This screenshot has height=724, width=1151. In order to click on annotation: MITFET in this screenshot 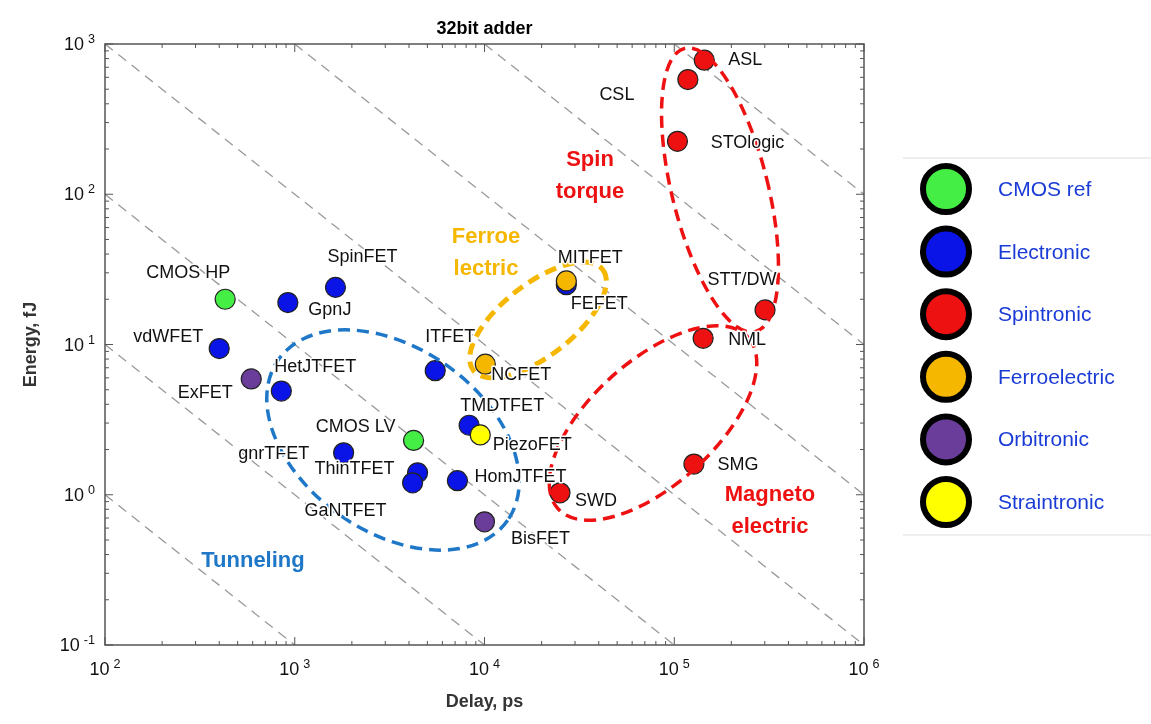, I will do `click(590, 256)`.